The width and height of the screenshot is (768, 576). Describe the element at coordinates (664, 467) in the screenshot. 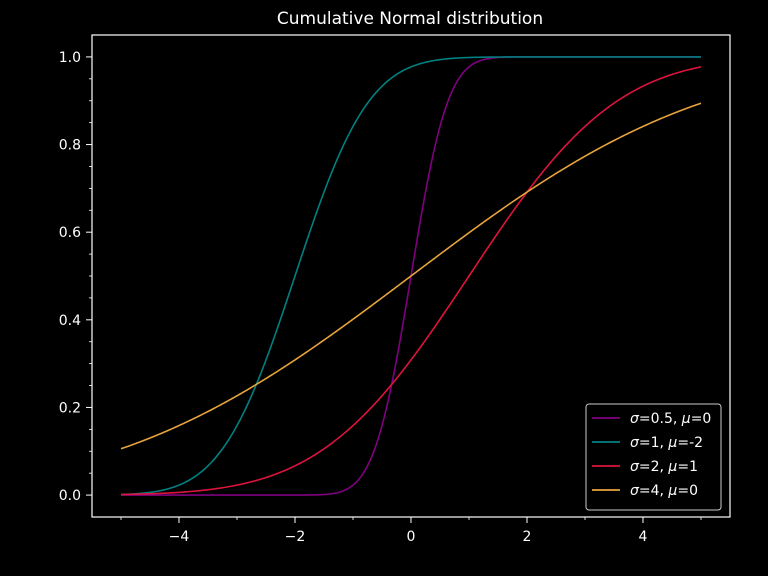

I see `legend-label: σ=2, μ=1` at that location.